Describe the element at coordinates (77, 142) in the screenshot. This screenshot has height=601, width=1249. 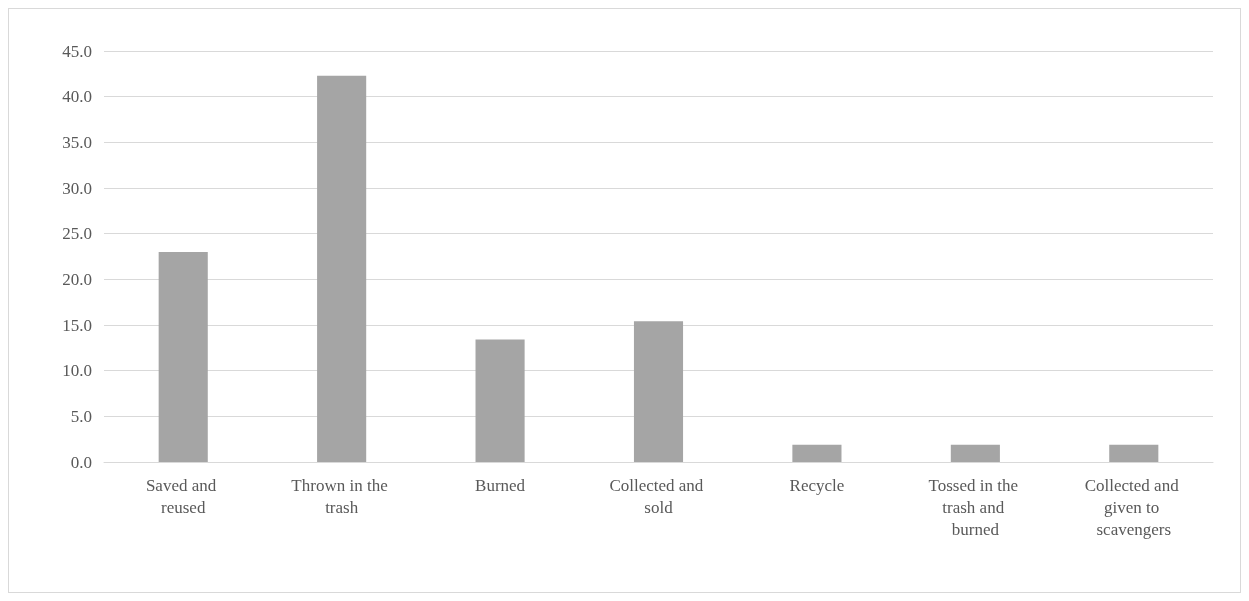
I see `y-tick-label: 35.0` at that location.